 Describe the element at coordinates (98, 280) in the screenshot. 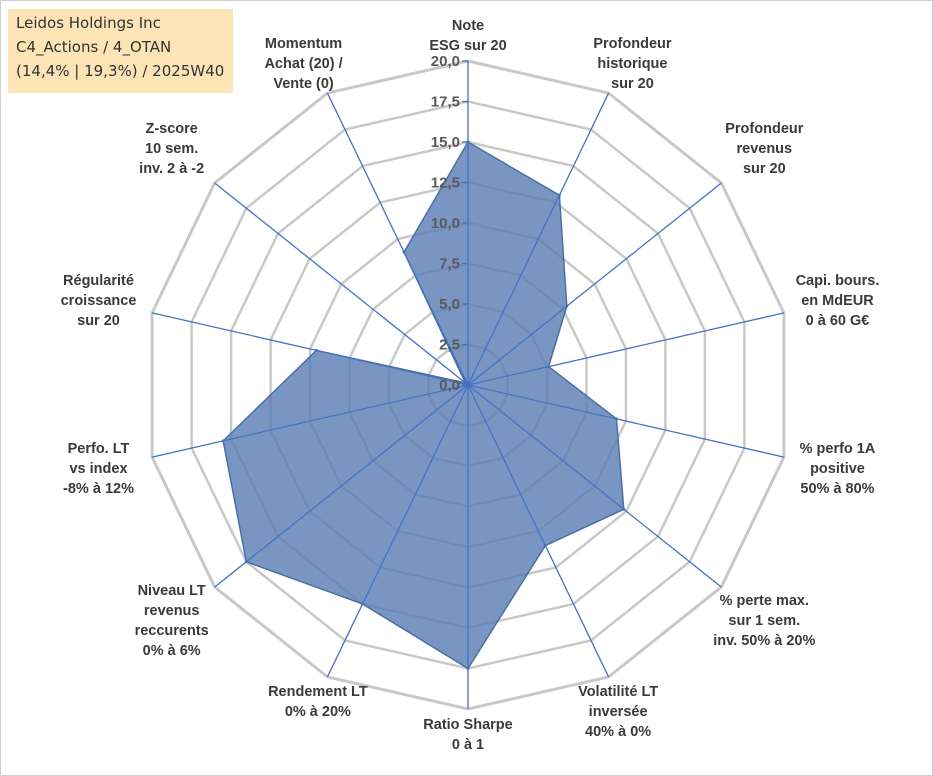

I see `axis-label-line: Régularité` at that location.